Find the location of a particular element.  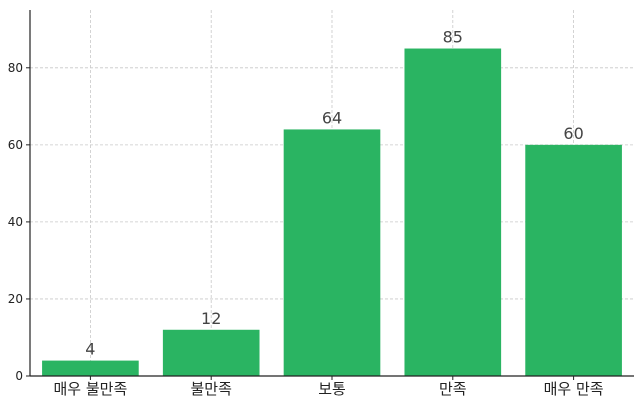

x-tick-label: 매우 불만족 is located at coordinates (91, 388).